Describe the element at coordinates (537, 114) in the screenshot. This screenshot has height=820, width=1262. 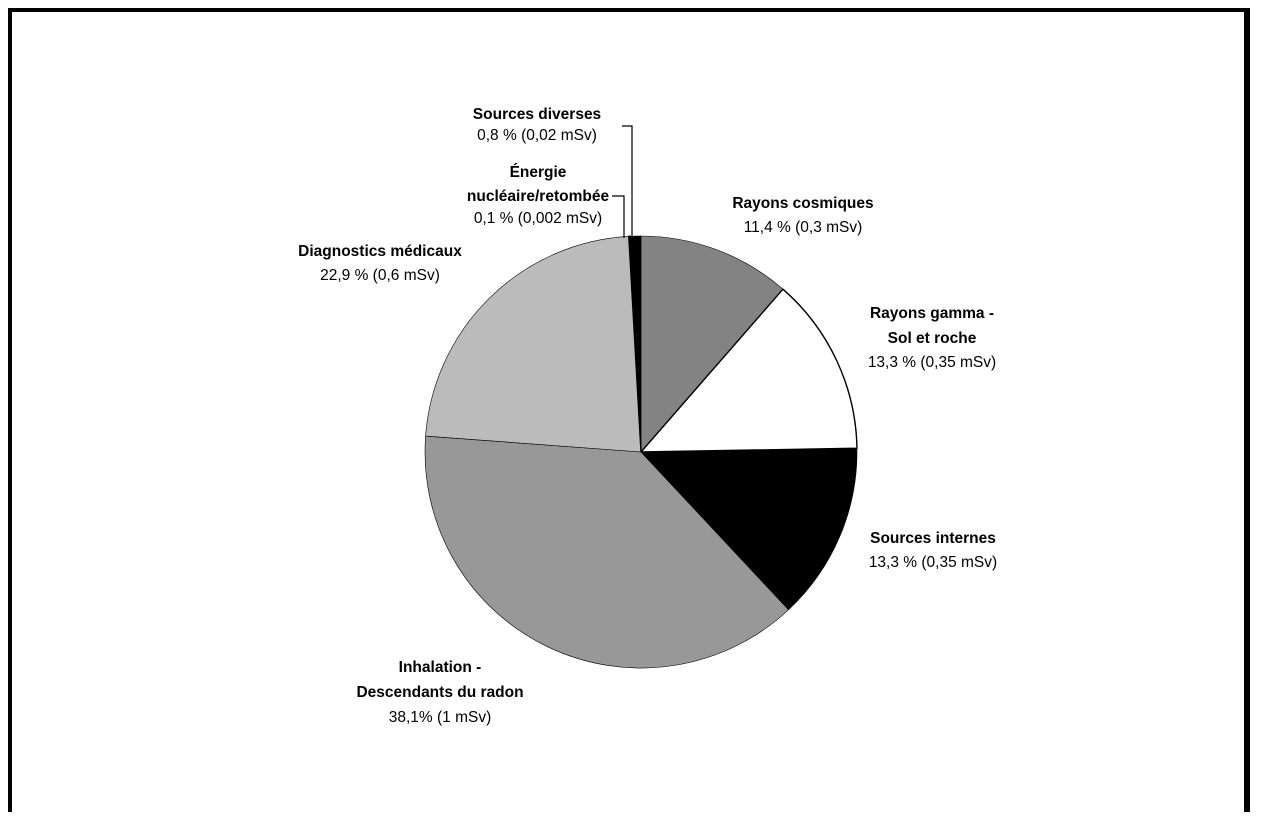
I see `label-sources-diverses: Sources diverses` at that location.